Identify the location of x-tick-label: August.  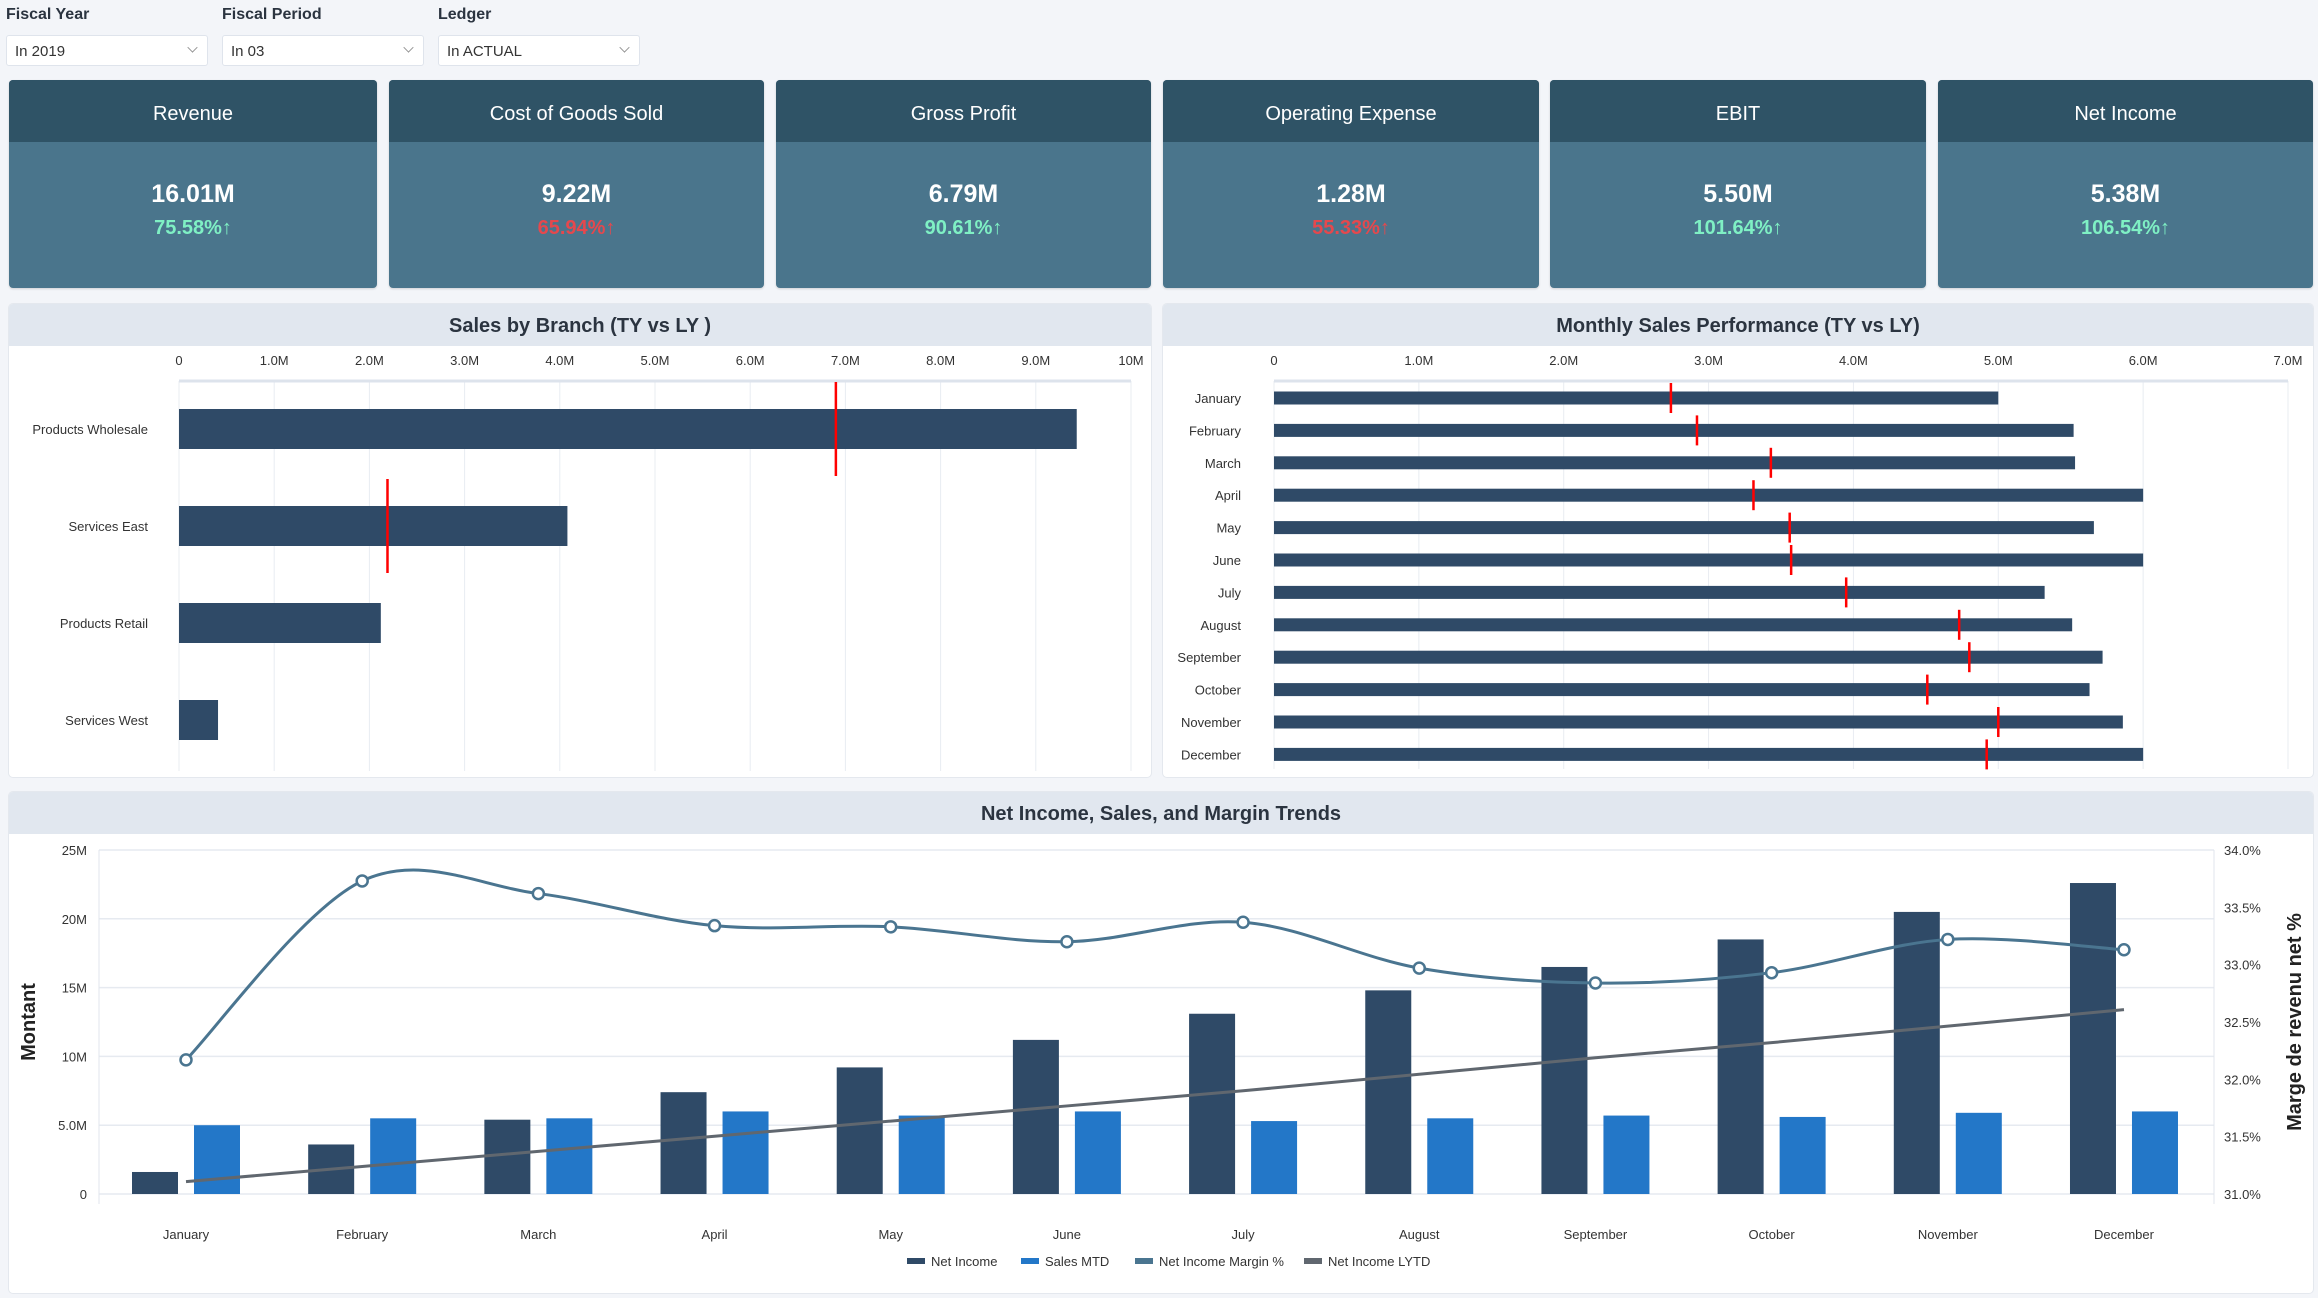
(1419, 1234).